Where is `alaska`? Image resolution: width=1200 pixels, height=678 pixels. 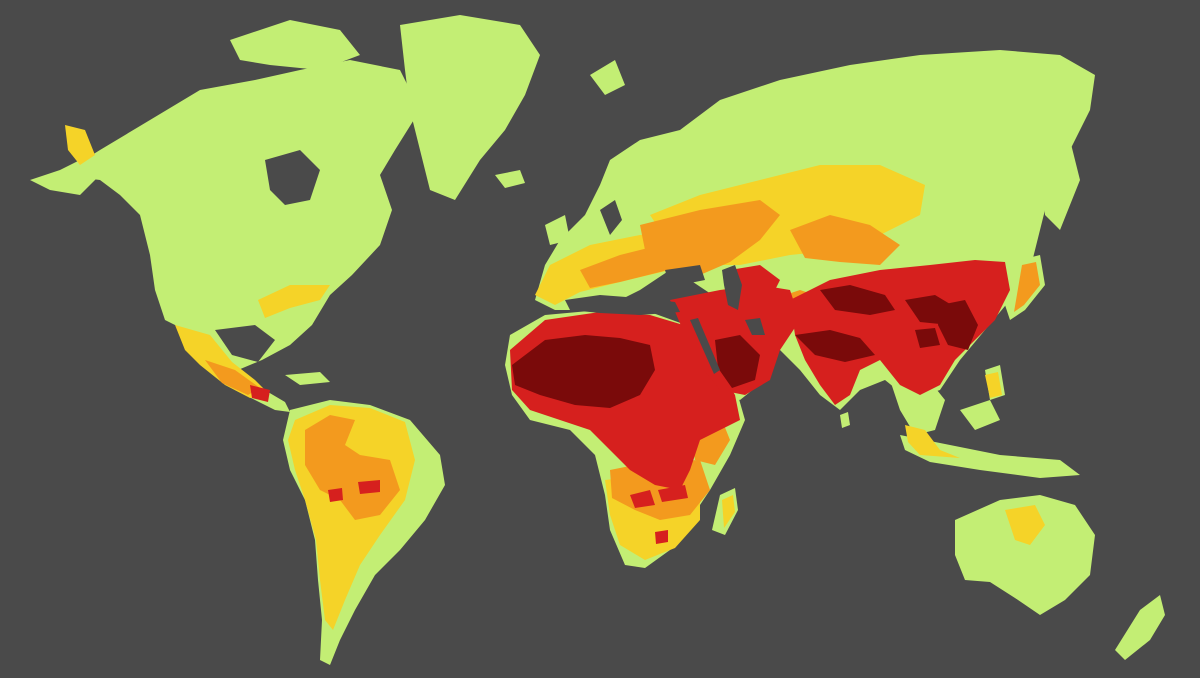
alaska is located at coordinates (65, 177).